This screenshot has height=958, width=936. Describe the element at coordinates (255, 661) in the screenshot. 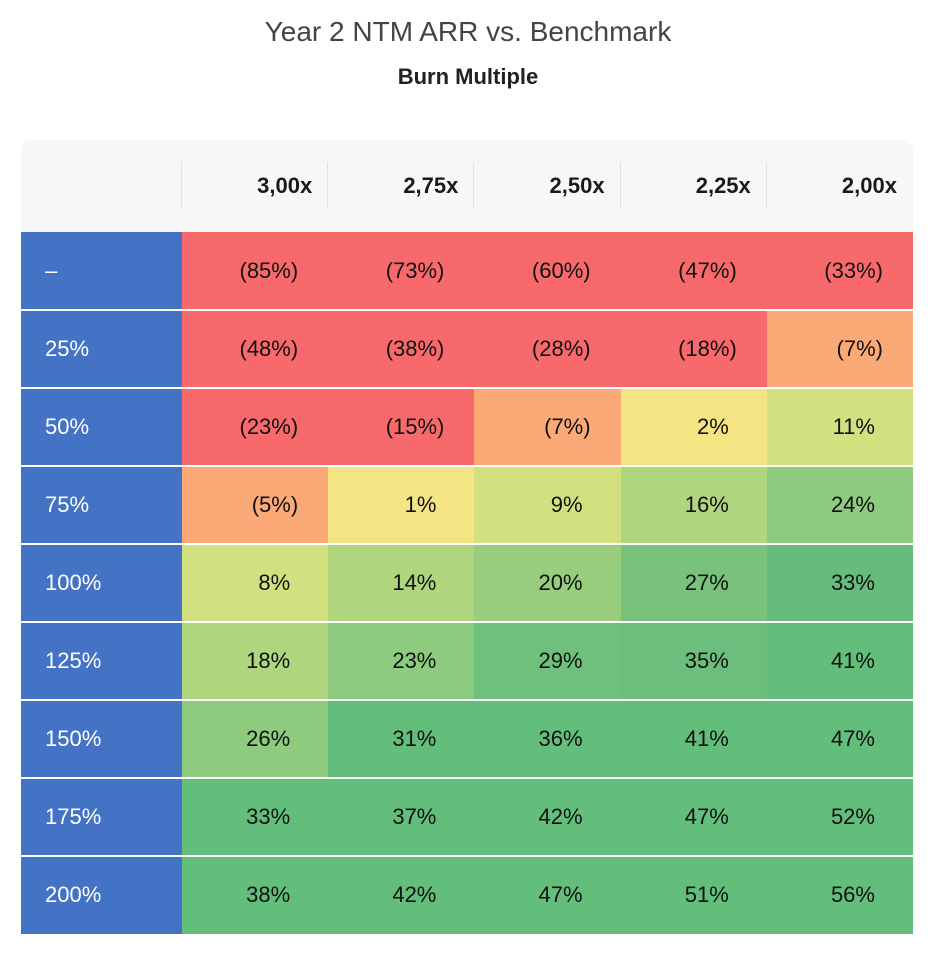

I see `heatmap-cell: 18%` at that location.